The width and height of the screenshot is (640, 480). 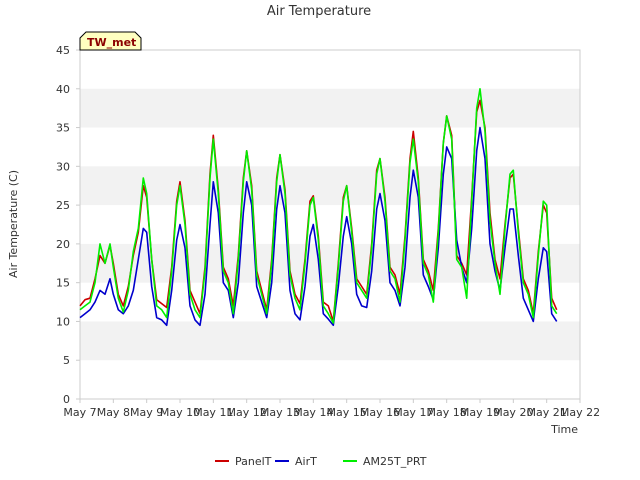 I want to click on y-tick-label: 15, so click(x=63, y=283).